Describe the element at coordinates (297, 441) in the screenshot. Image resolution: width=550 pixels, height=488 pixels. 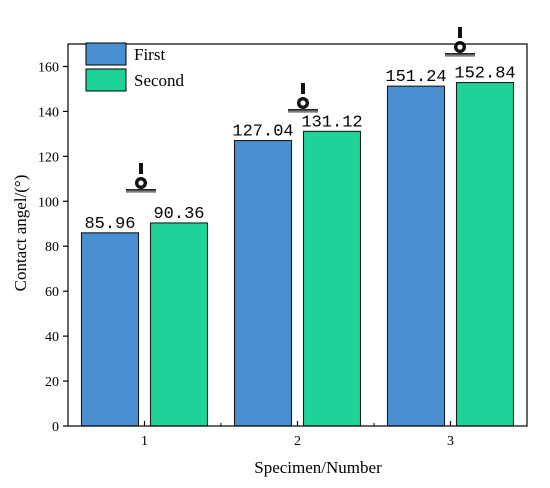
I see `x-tick-label: 2` at that location.